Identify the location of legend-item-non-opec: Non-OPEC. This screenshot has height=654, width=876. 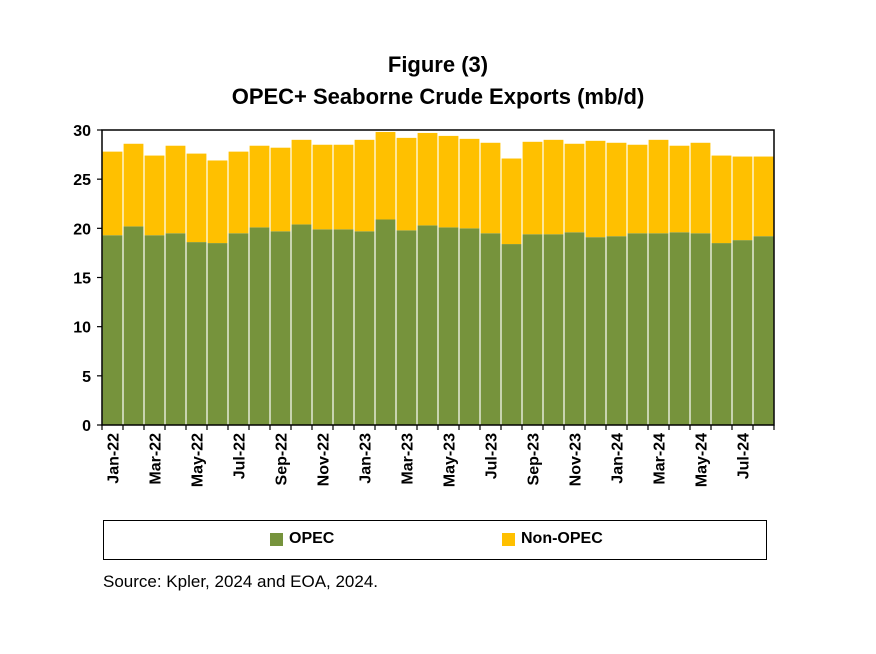
(552, 539).